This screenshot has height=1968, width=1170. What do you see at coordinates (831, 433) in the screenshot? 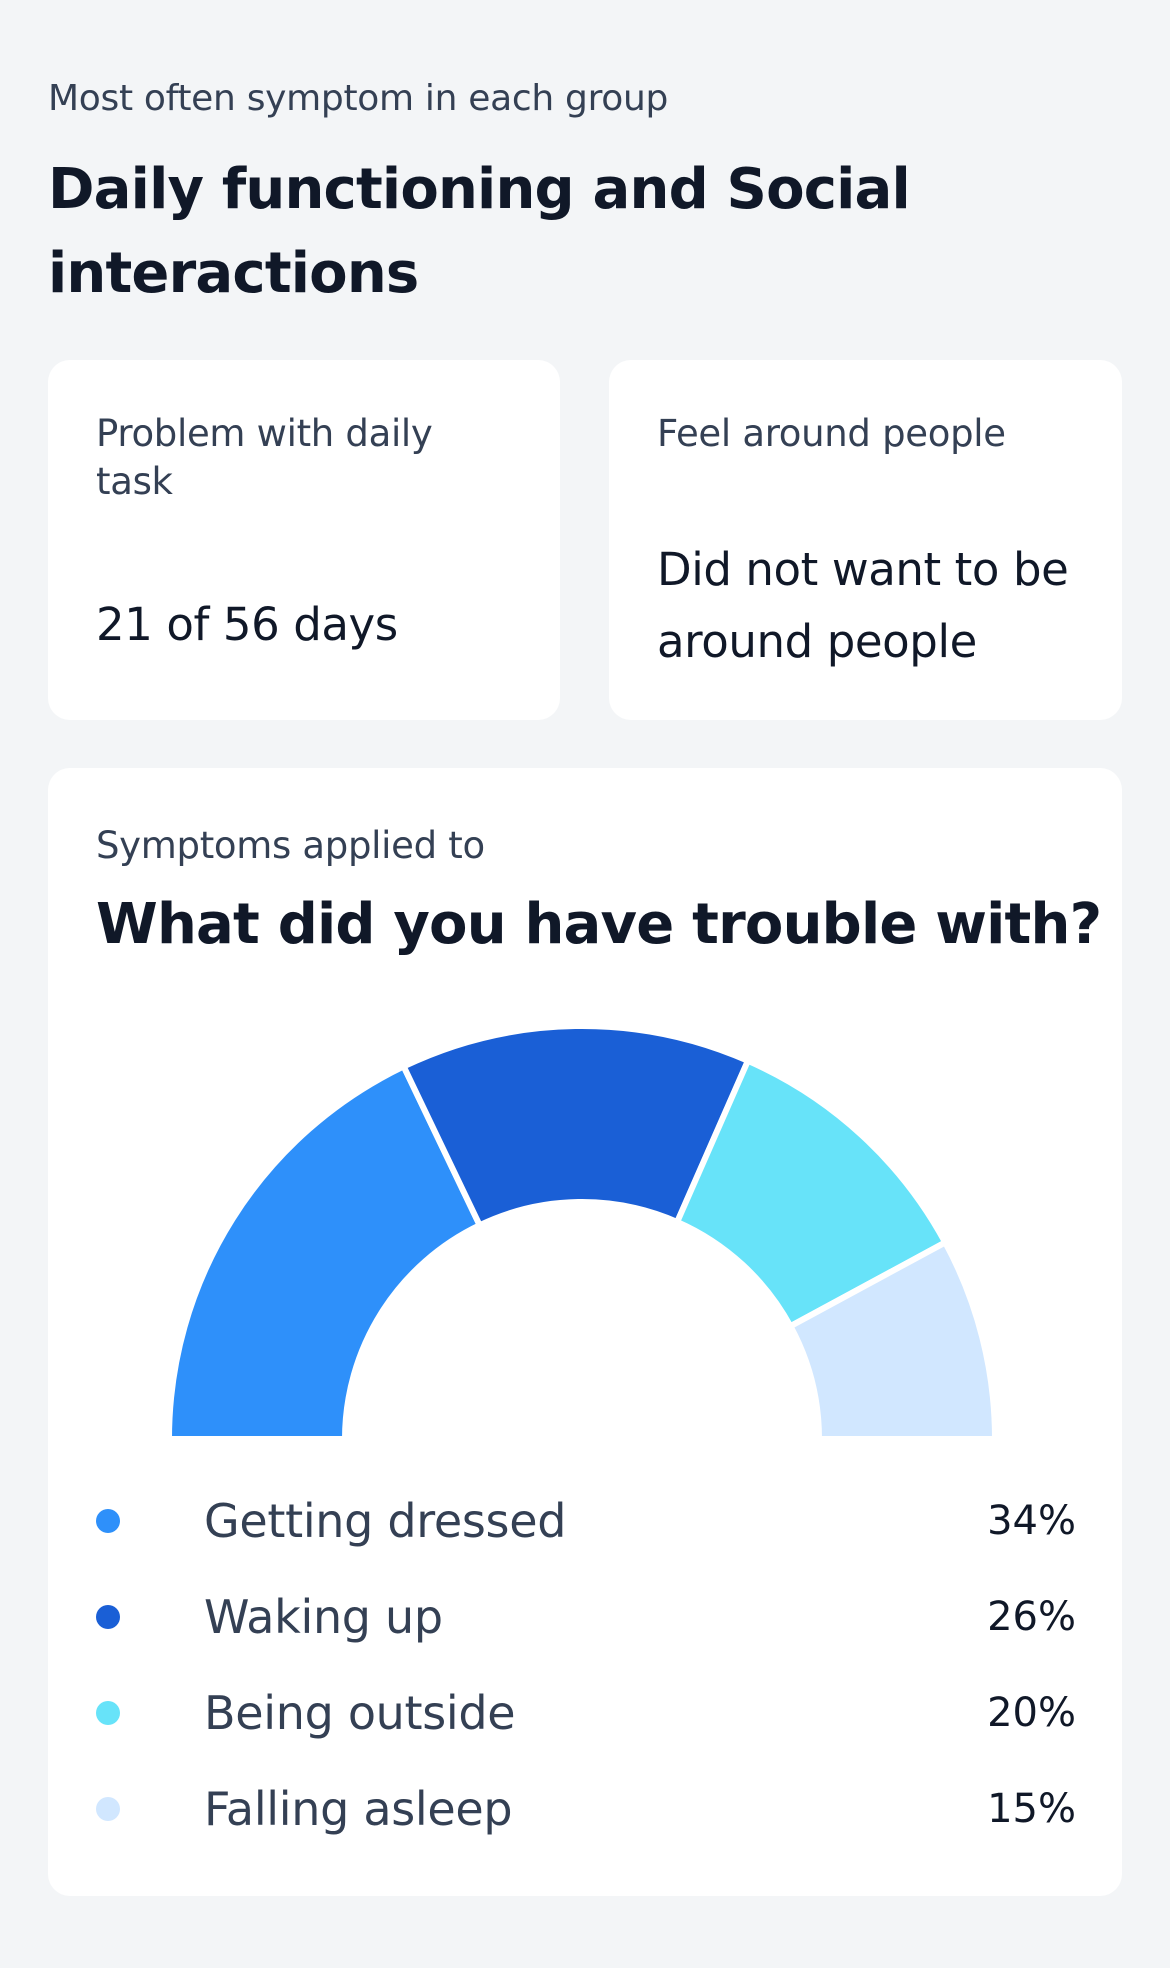
I see `people-feeling-label: Feel around people` at bounding box center [831, 433].